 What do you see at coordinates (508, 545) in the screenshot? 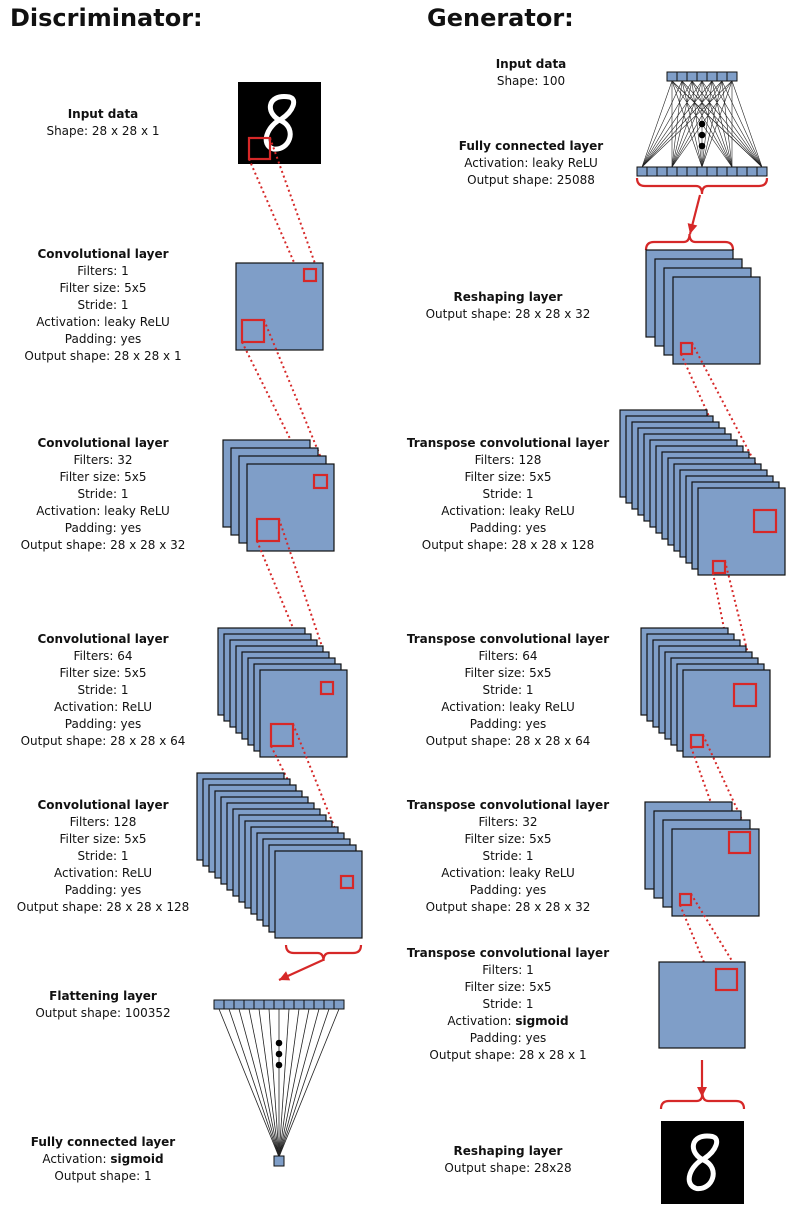
I see `layer-property: Output shape: 28 x 28 x 128` at bounding box center [508, 545].